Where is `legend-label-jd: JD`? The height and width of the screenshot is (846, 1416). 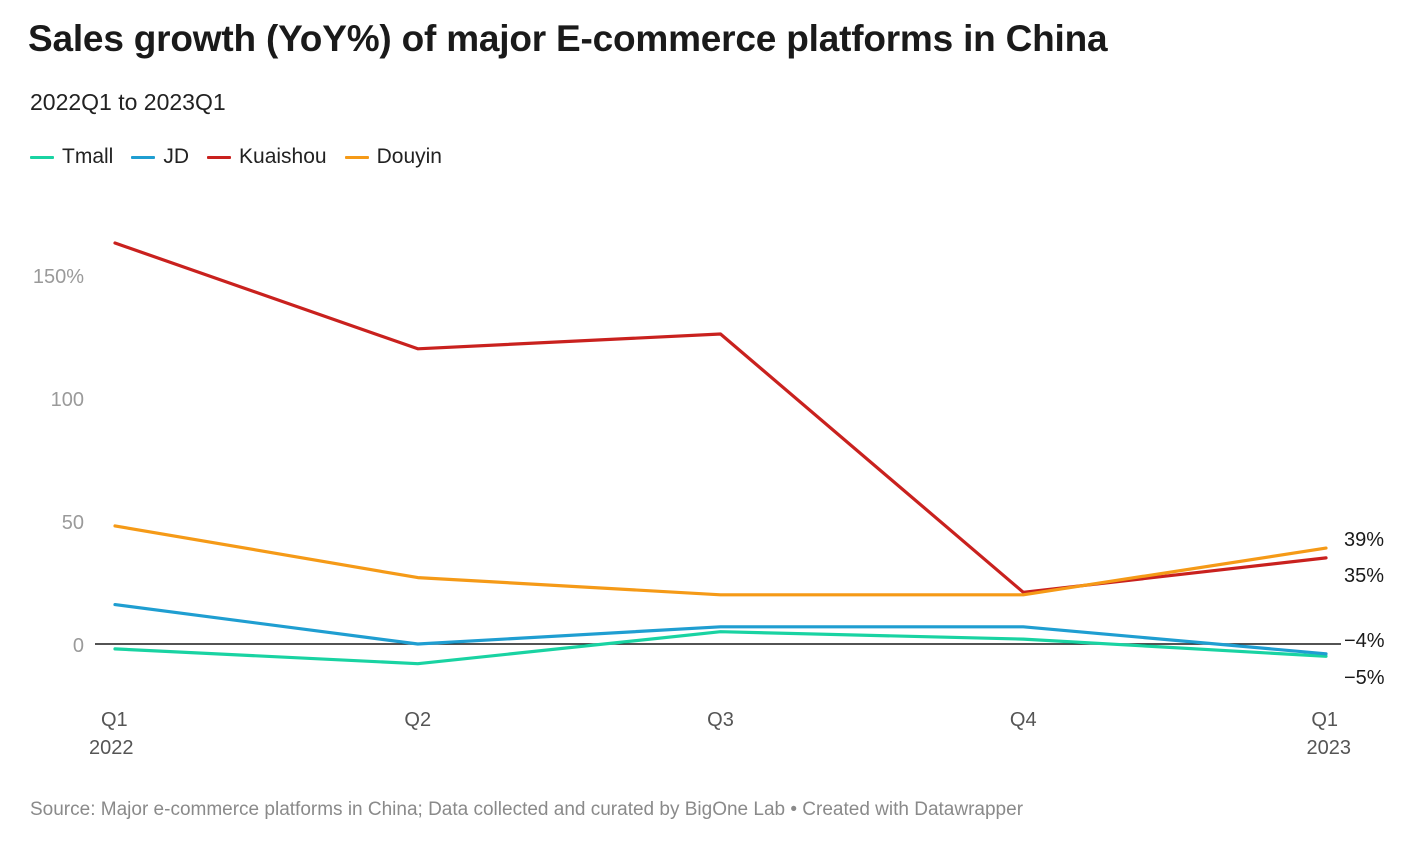 legend-label-jd: JD is located at coordinates (176, 156).